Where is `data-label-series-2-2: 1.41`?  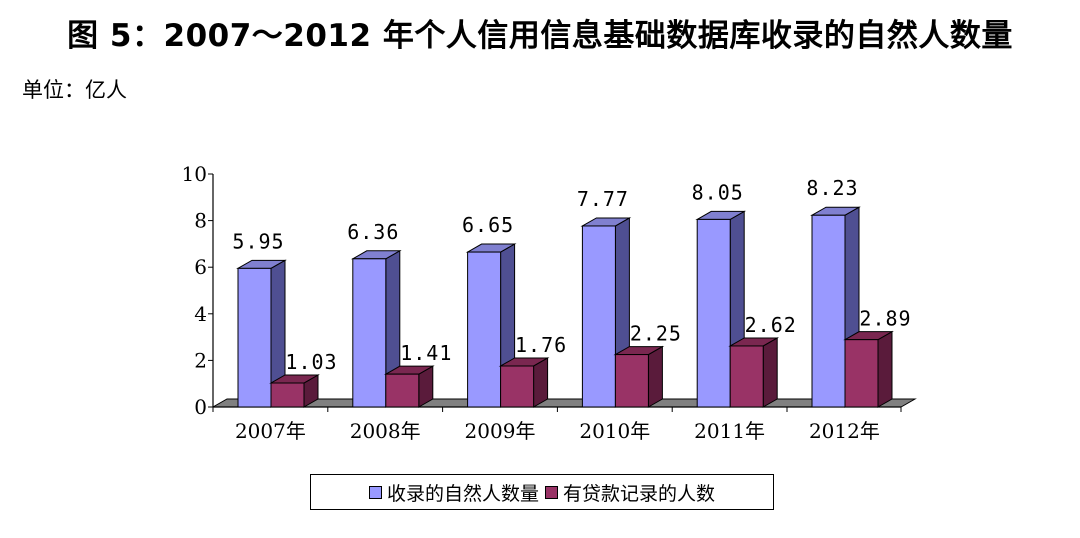
data-label-series-2-2: 1.41 is located at coordinates (426, 353).